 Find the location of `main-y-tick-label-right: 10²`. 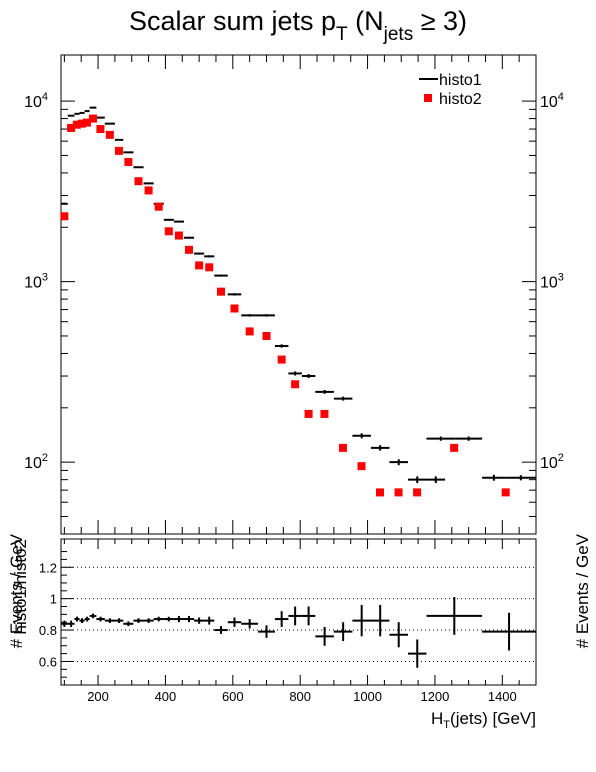

main-y-tick-label-right: 10² is located at coordinates (552, 462).